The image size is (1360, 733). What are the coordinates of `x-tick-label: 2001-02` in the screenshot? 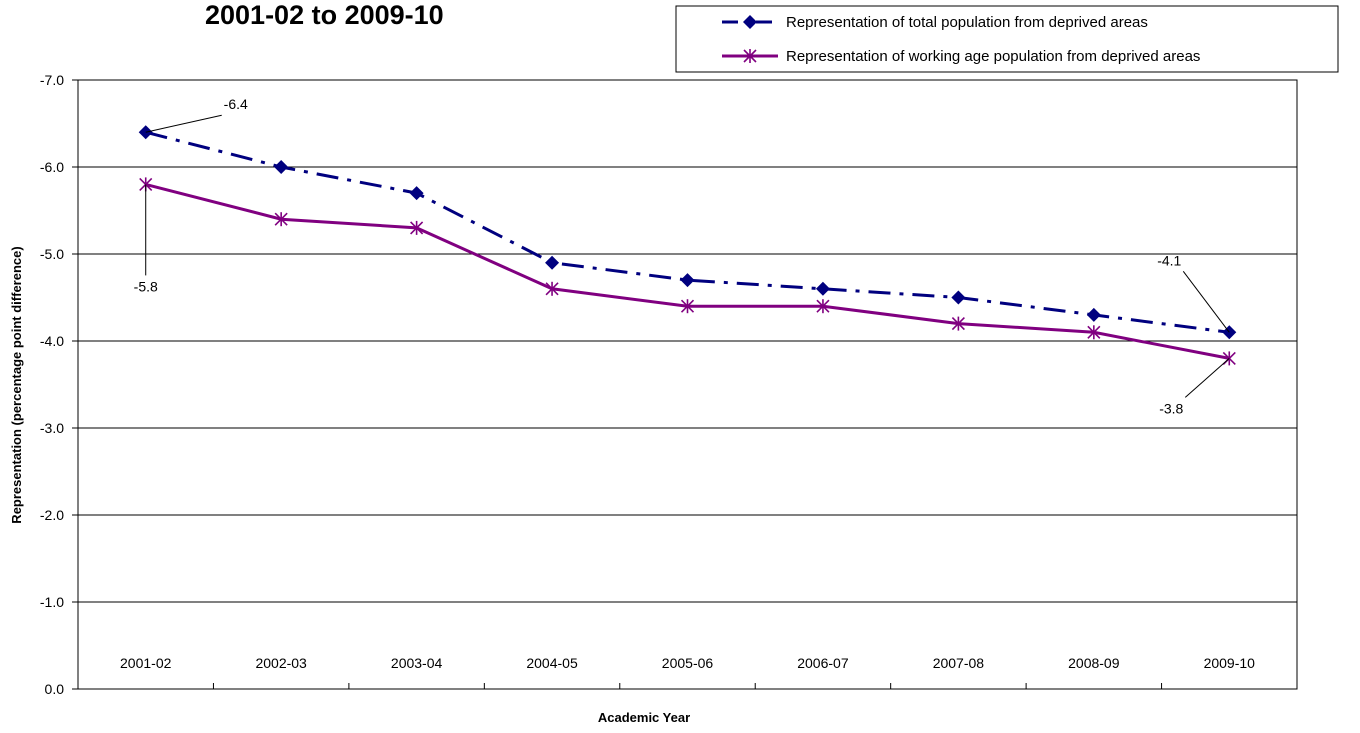 It's located at (146, 663).